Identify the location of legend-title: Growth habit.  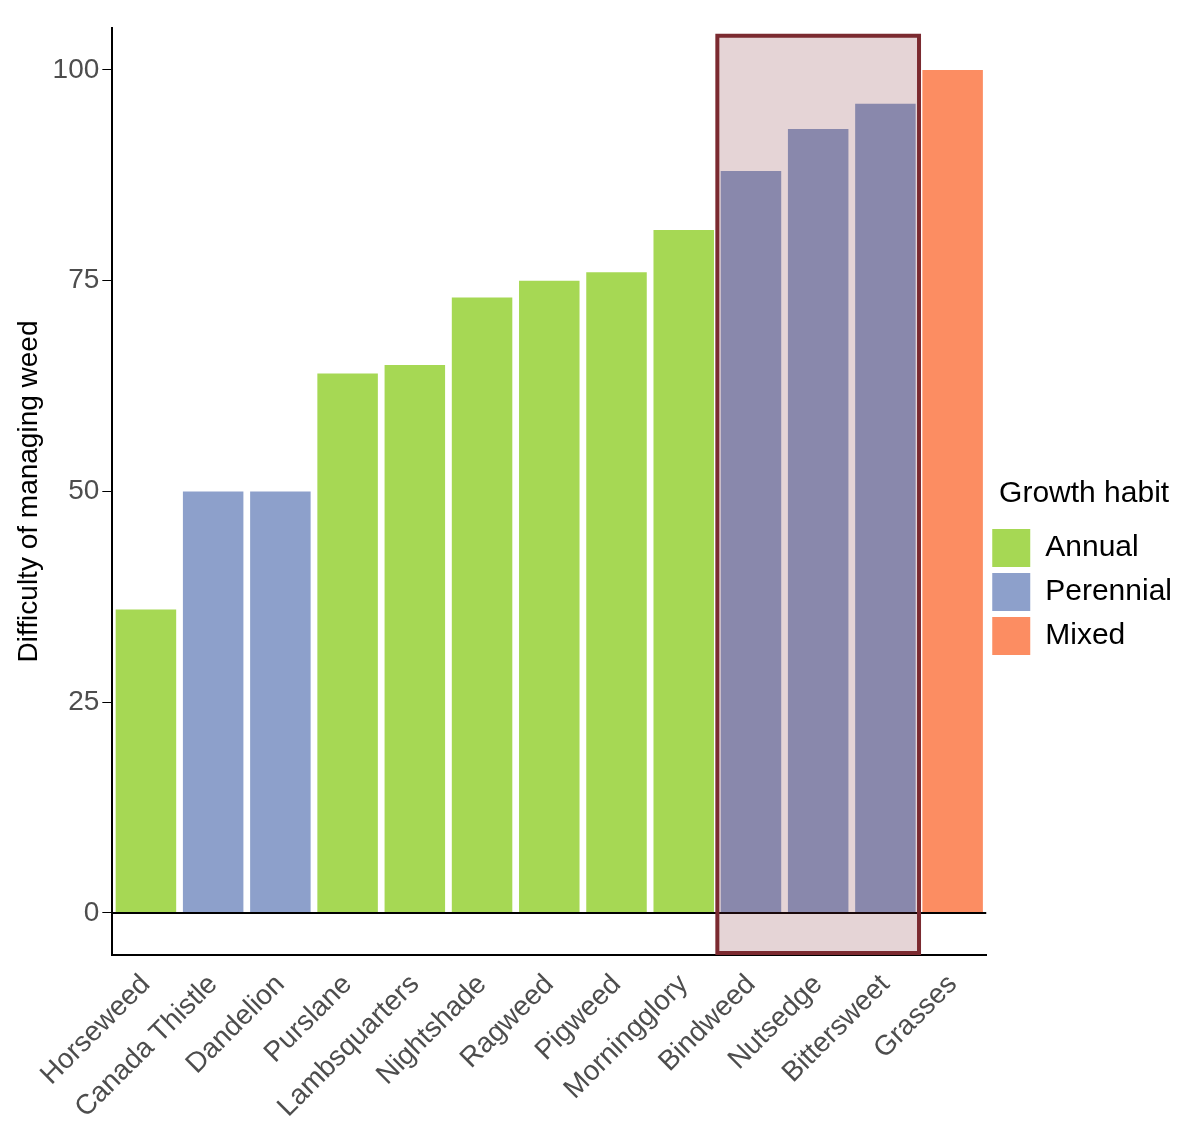
(1084, 492).